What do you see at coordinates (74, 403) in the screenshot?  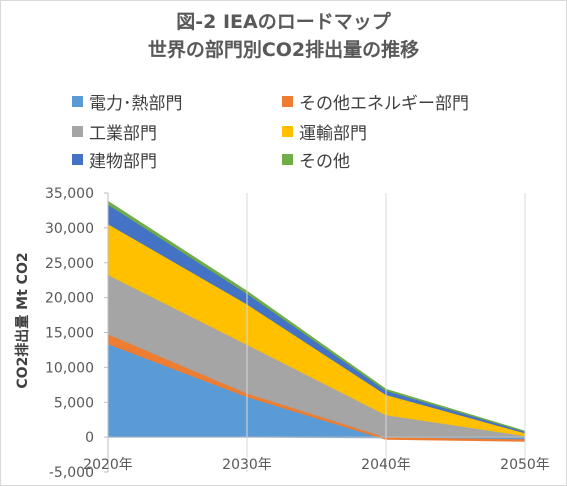 I see `y-tick-label: 5,000` at bounding box center [74, 403].